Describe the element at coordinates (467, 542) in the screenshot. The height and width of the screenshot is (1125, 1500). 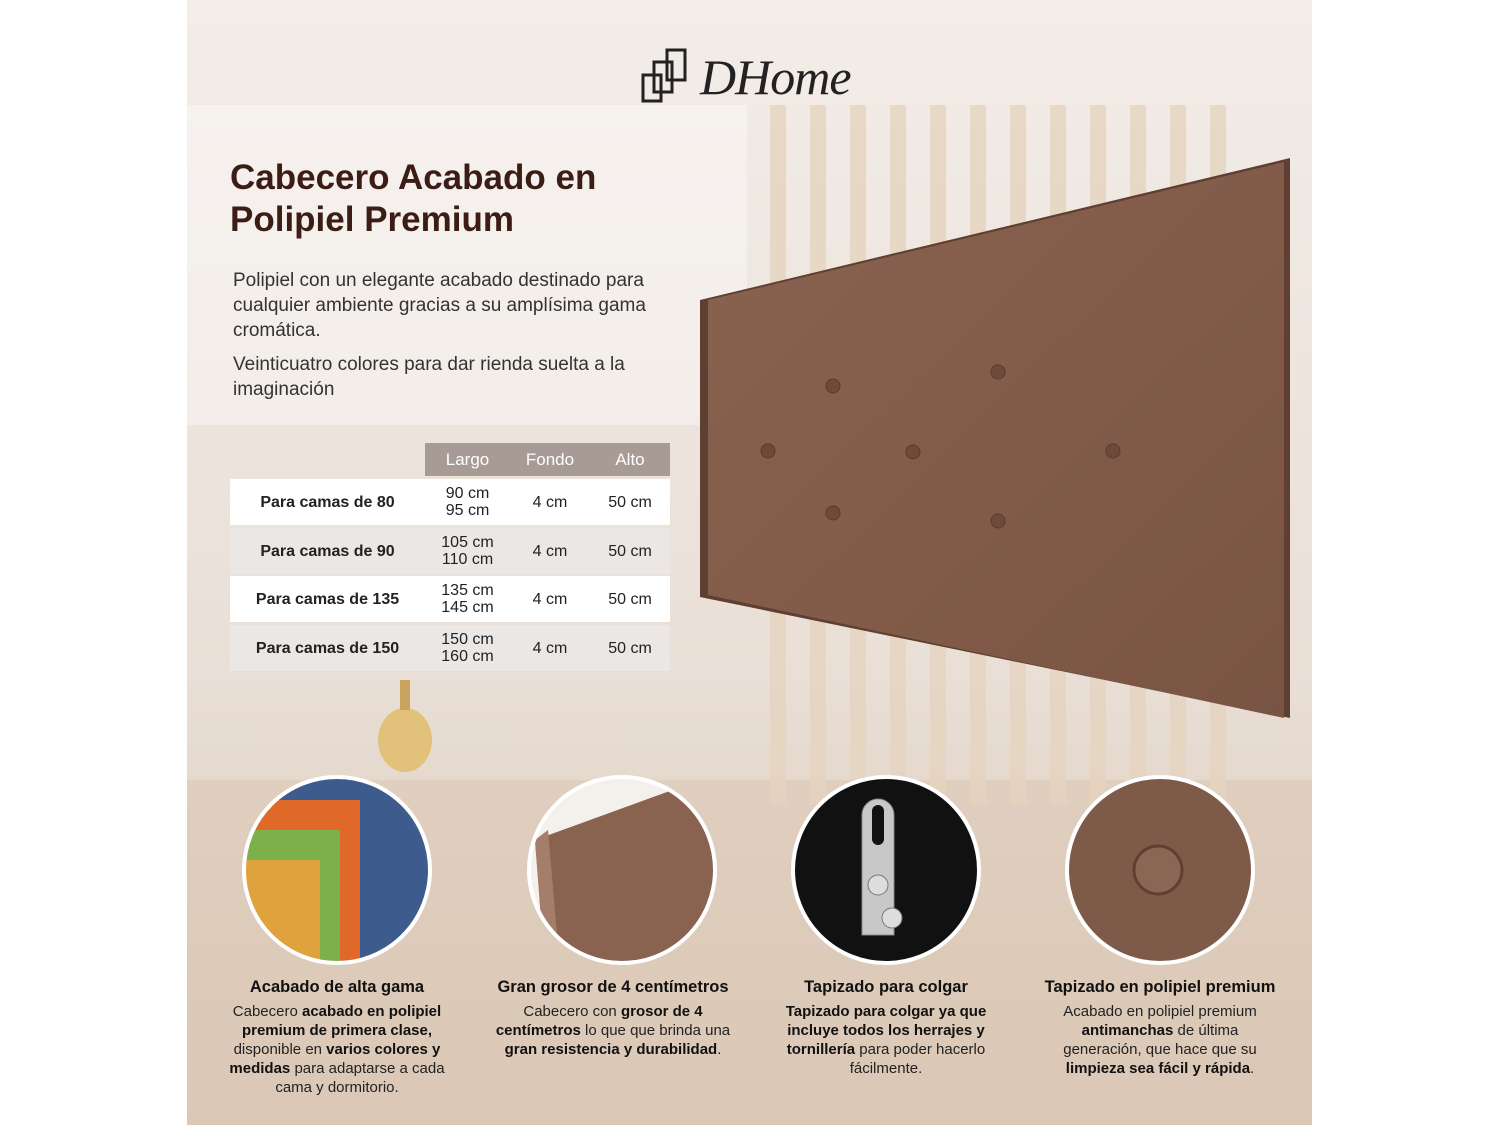
I see `largo-value: 105 cm` at that location.